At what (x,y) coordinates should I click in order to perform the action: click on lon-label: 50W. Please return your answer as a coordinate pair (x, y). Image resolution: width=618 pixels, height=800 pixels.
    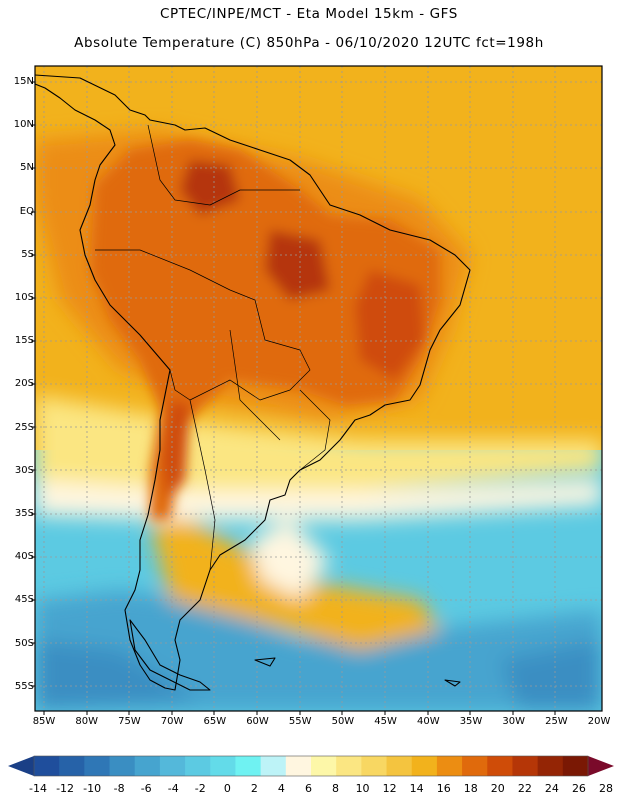
    Looking at the image, I should click on (343, 721).